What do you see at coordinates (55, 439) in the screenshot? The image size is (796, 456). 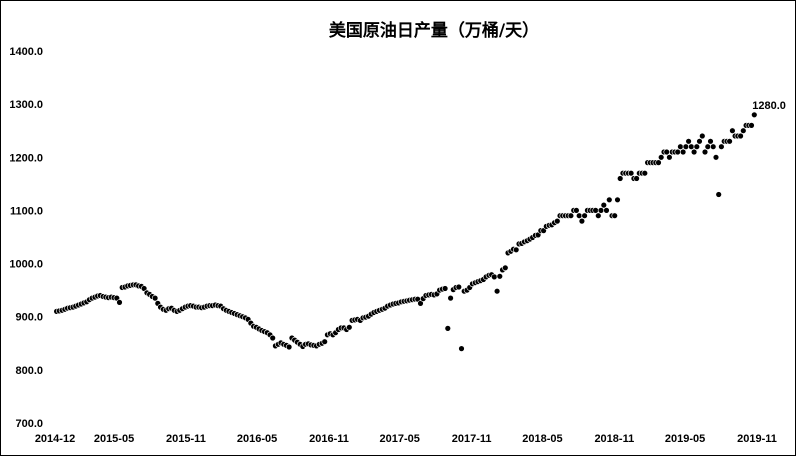 I see `x-tick-label: 2014-12` at bounding box center [55, 439].